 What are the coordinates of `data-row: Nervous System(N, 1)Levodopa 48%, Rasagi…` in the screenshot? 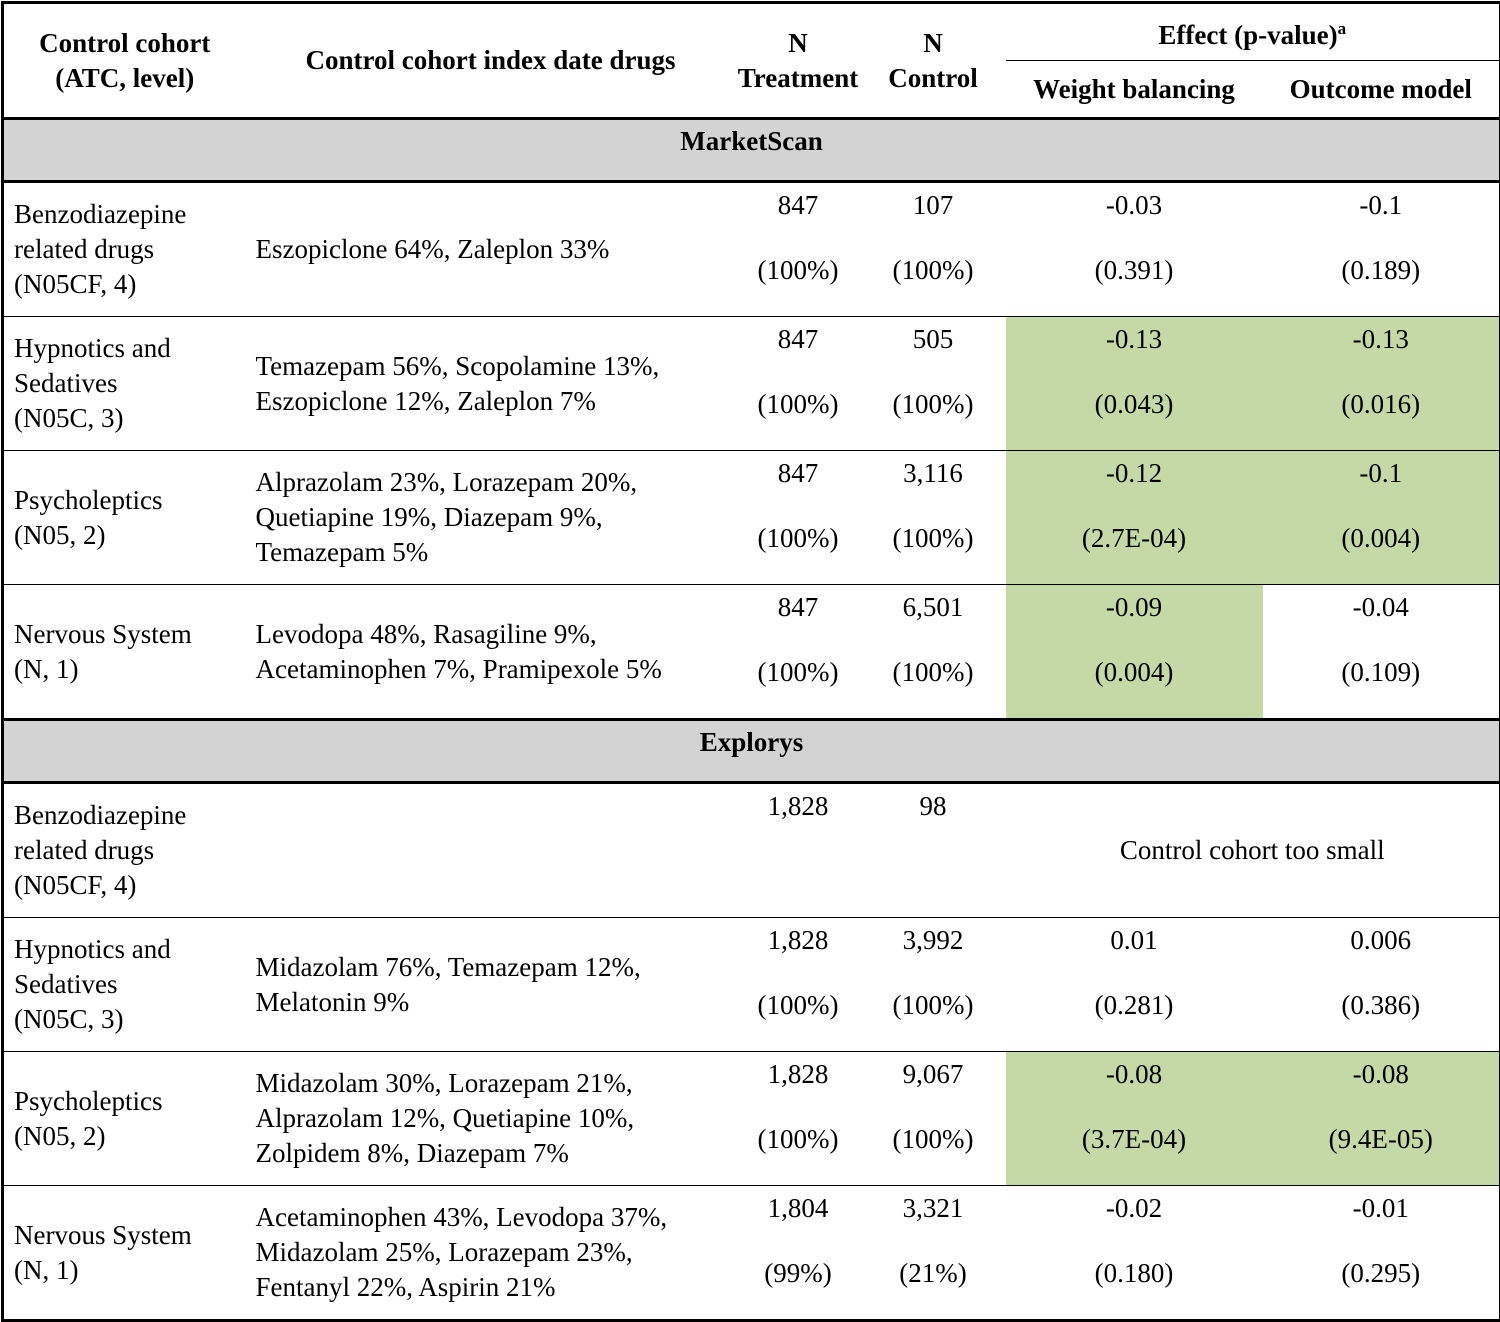 It's located at (751, 652).